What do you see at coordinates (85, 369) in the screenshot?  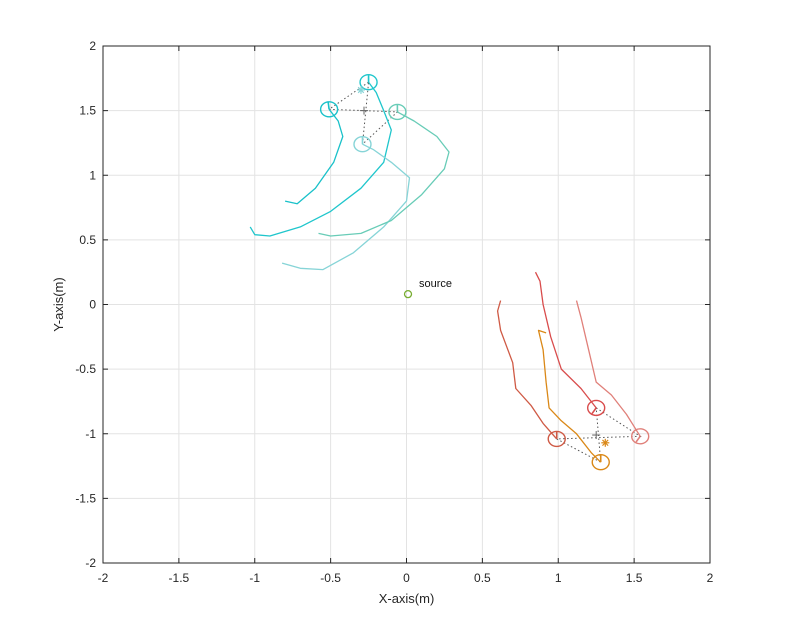 I see `y-tick-label: -0.5` at bounding box center [85, 369].